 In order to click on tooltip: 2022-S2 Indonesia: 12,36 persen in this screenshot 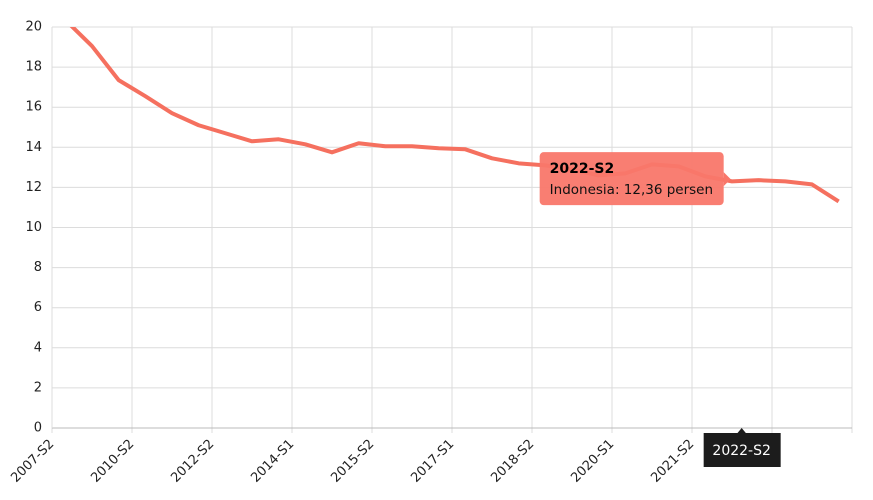, I will do `click(635, 179)`.